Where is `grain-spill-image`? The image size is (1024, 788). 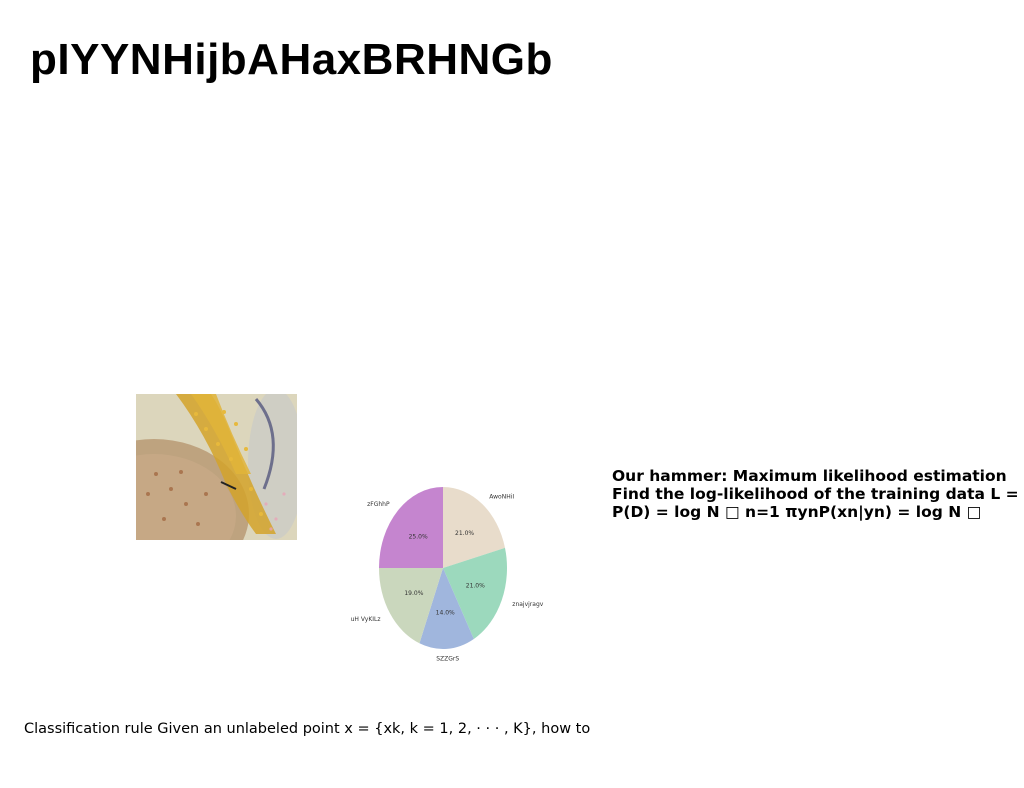 grain-spill-image is located at coordinates (216, 467).